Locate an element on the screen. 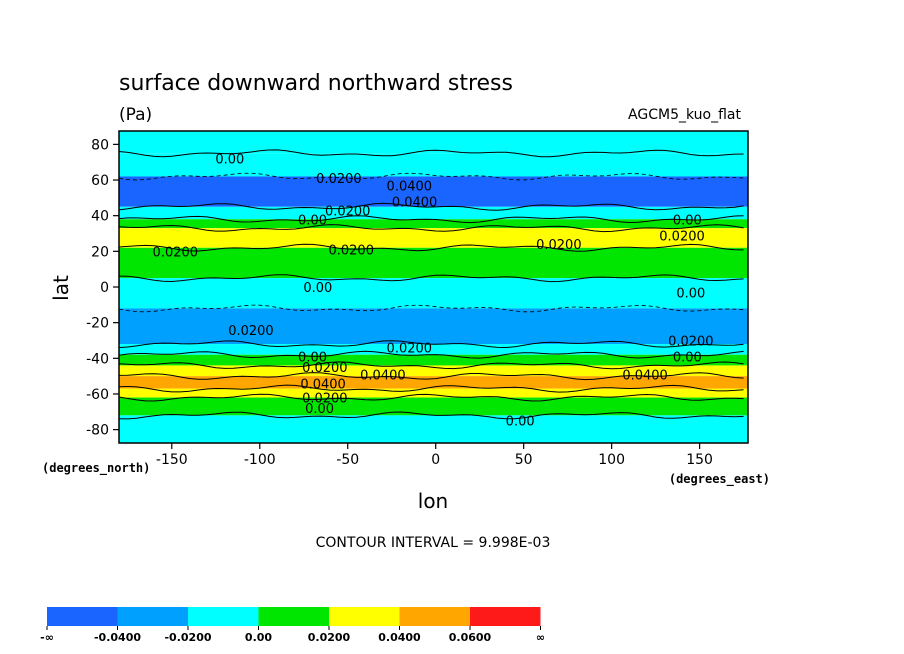  colorbar-label: 0.0200 is located at coordinates (329, 637).